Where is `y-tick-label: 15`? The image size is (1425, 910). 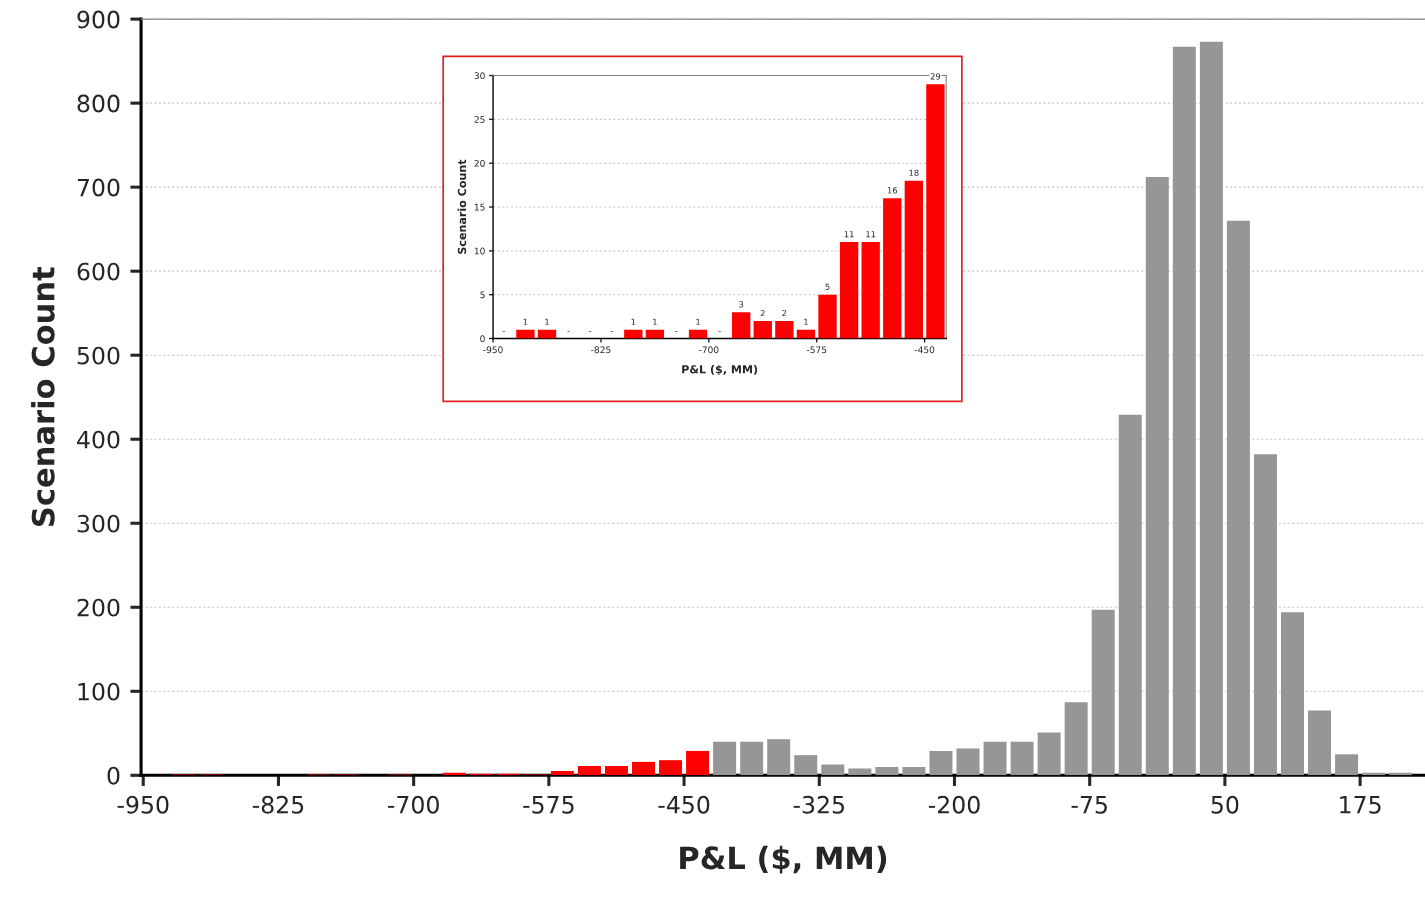 y-tick-label: 15 is located at coordinates (479, 207).